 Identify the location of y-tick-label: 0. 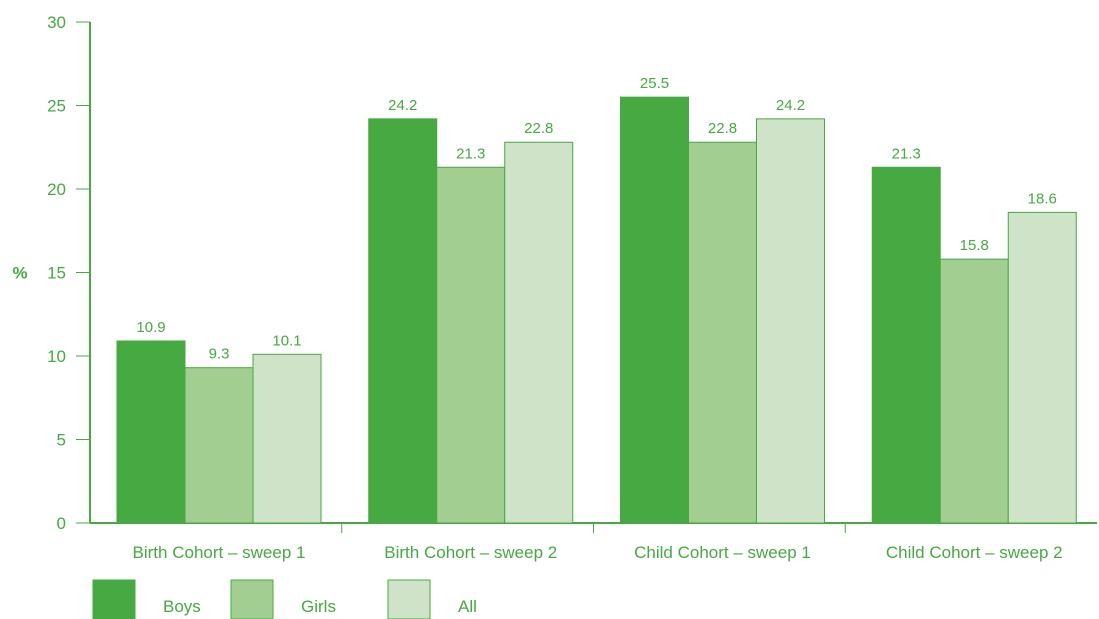
(61, 523).